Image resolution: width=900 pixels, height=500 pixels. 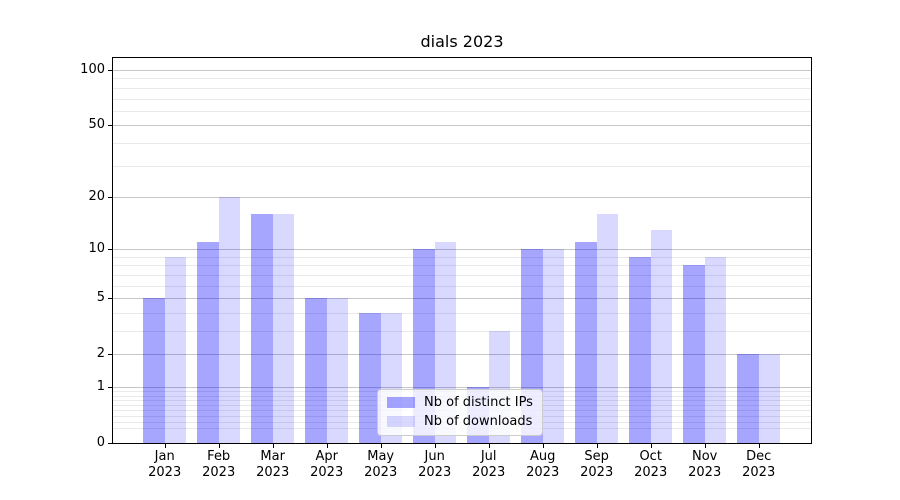 What do you see at coordinates (651, 446) in the screenshot?
I see `x-tick-mark-oct` at bounding box center [651, 446].